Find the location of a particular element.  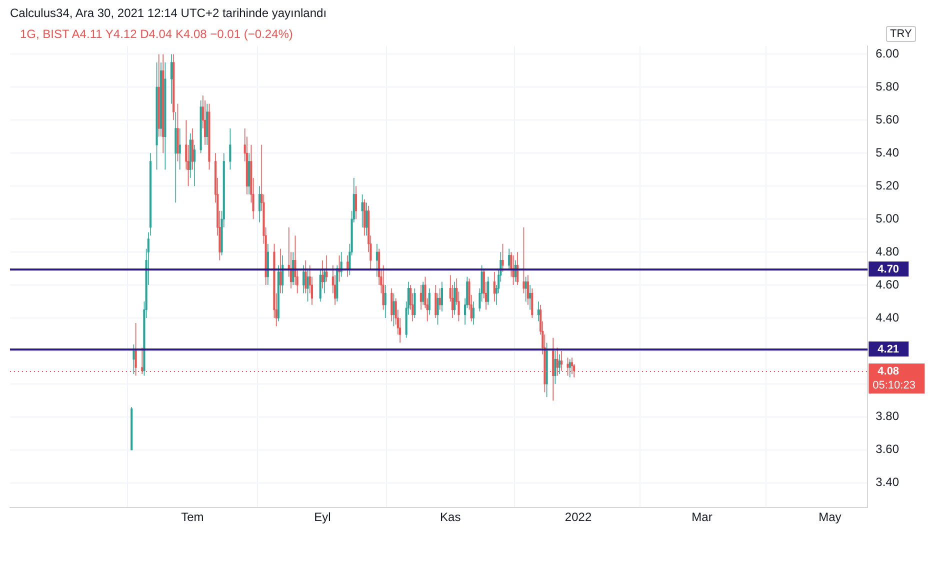

x-tick-label: Tem is located at coordinates (192, 517).